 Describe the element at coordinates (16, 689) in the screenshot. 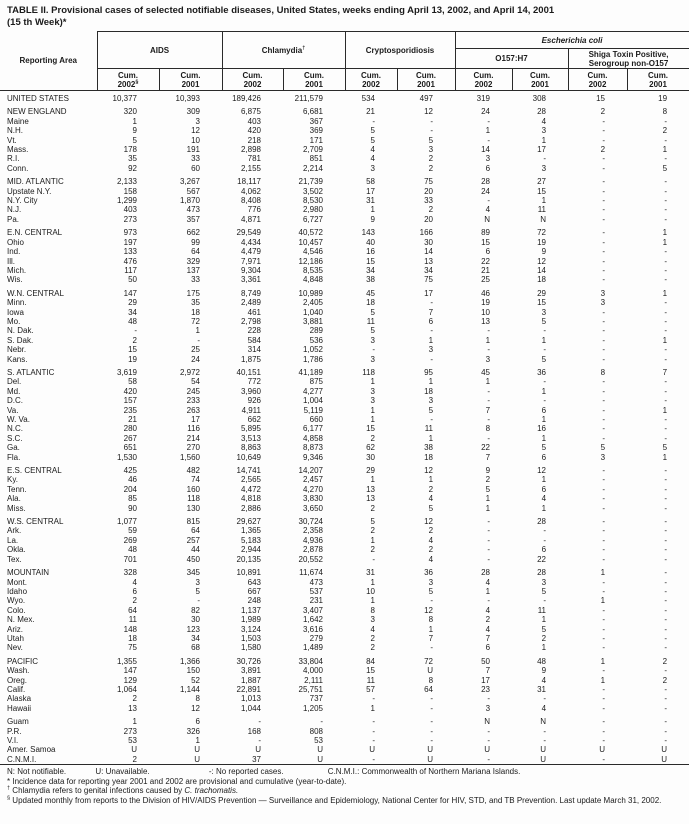

I see `reporting-area-cell: Calif.` at that location.